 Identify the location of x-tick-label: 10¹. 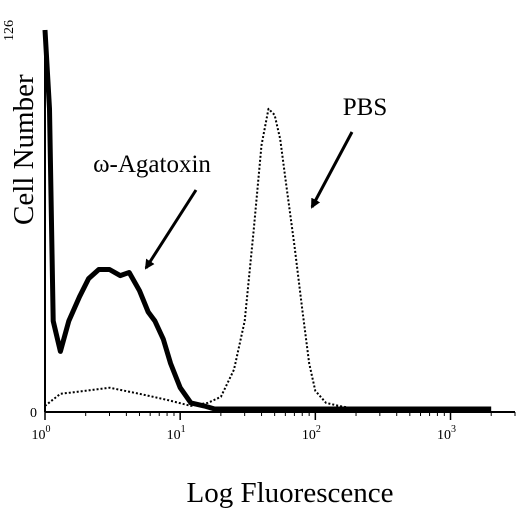
(176, 433).